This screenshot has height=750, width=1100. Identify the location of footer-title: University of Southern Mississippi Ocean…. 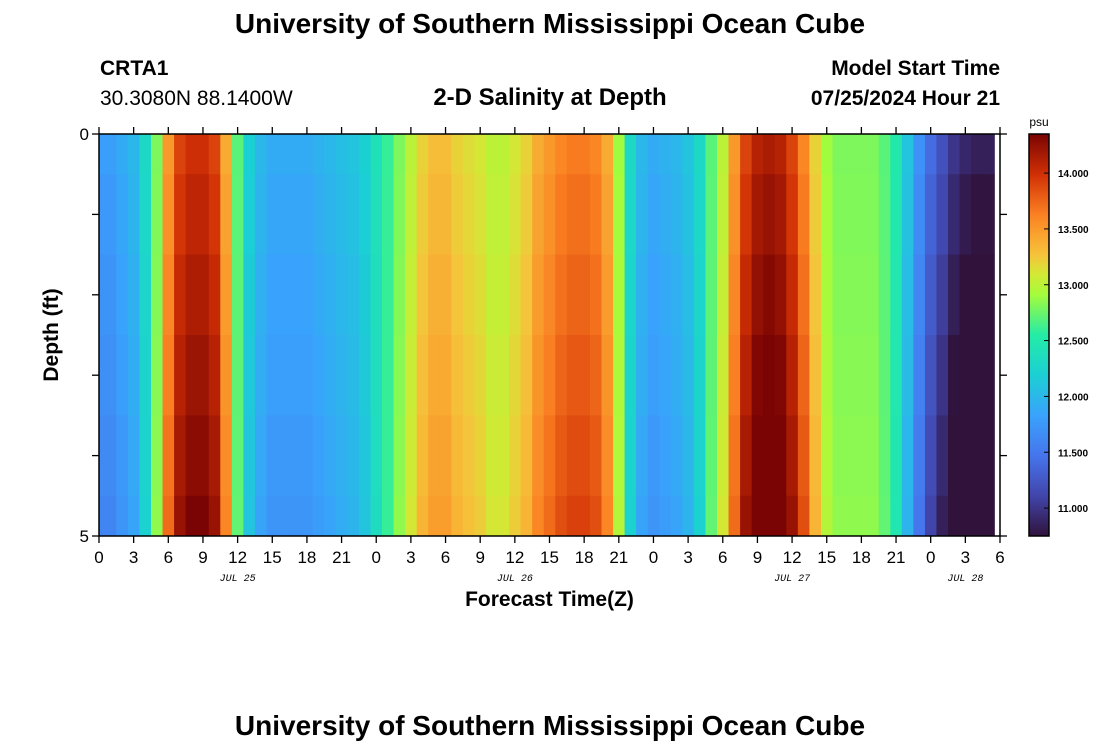
(550, 725).